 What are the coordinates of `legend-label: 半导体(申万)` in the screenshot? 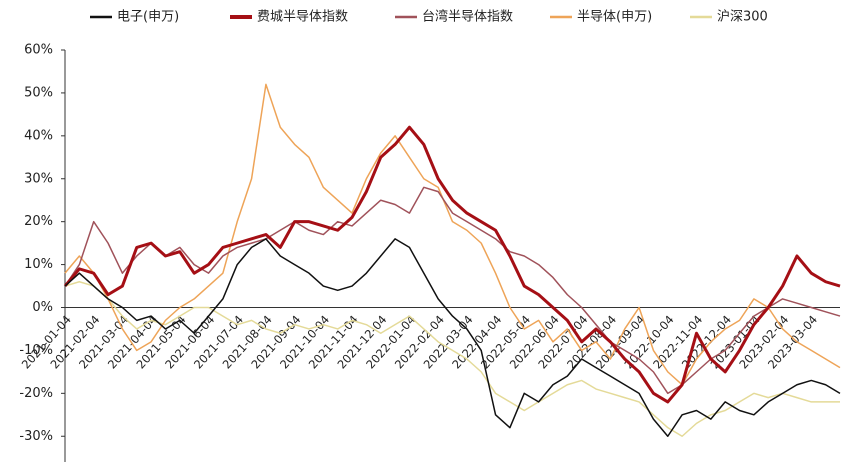 It's located at (614, 17).